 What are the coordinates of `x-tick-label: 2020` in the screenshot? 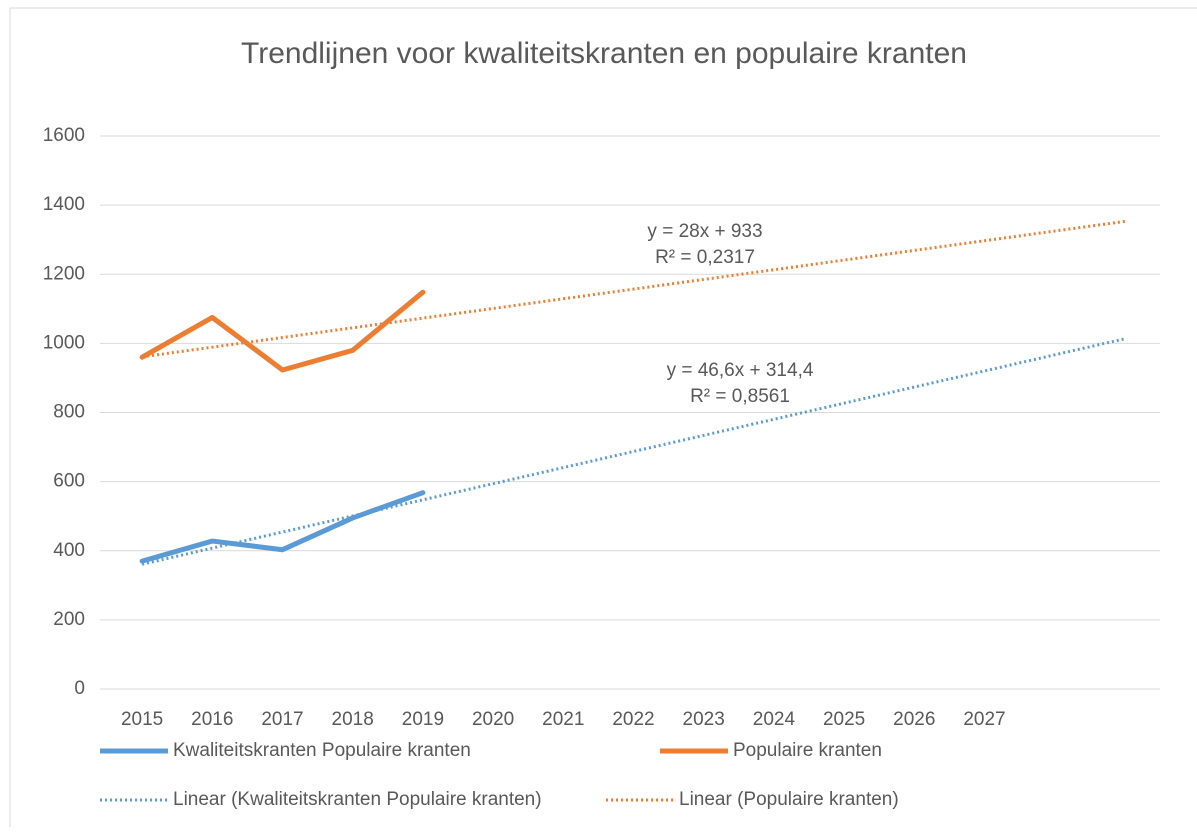 It's located at (493, 719).